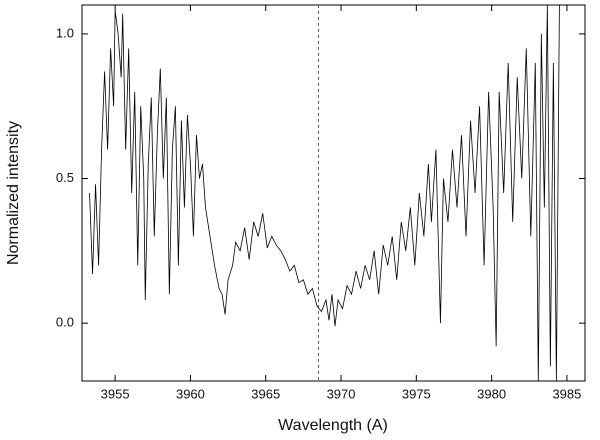 This screenshot has width=600, height=440. Describe the element at coordinates (566, 393) in the screenshot. I see `x-tick-label: 3985` at that location.